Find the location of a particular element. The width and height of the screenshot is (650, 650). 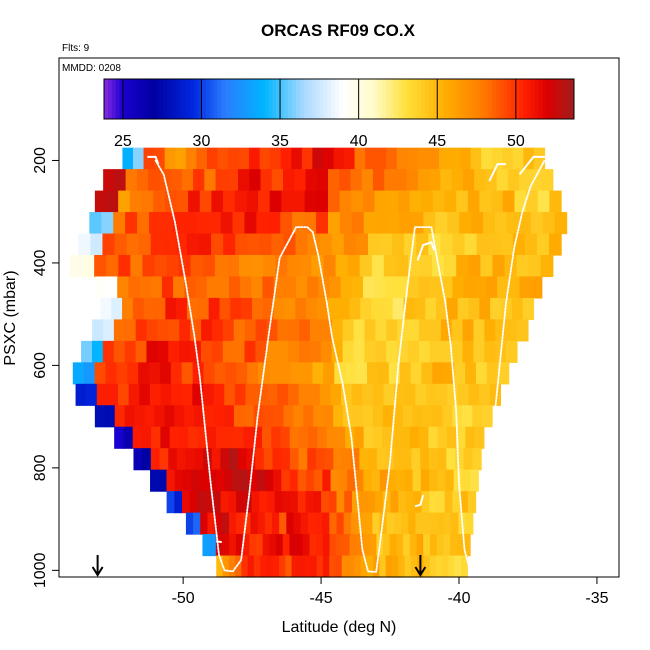

mmdd-annotation: MMDD: 0208 is located at coordinates (91, 68).